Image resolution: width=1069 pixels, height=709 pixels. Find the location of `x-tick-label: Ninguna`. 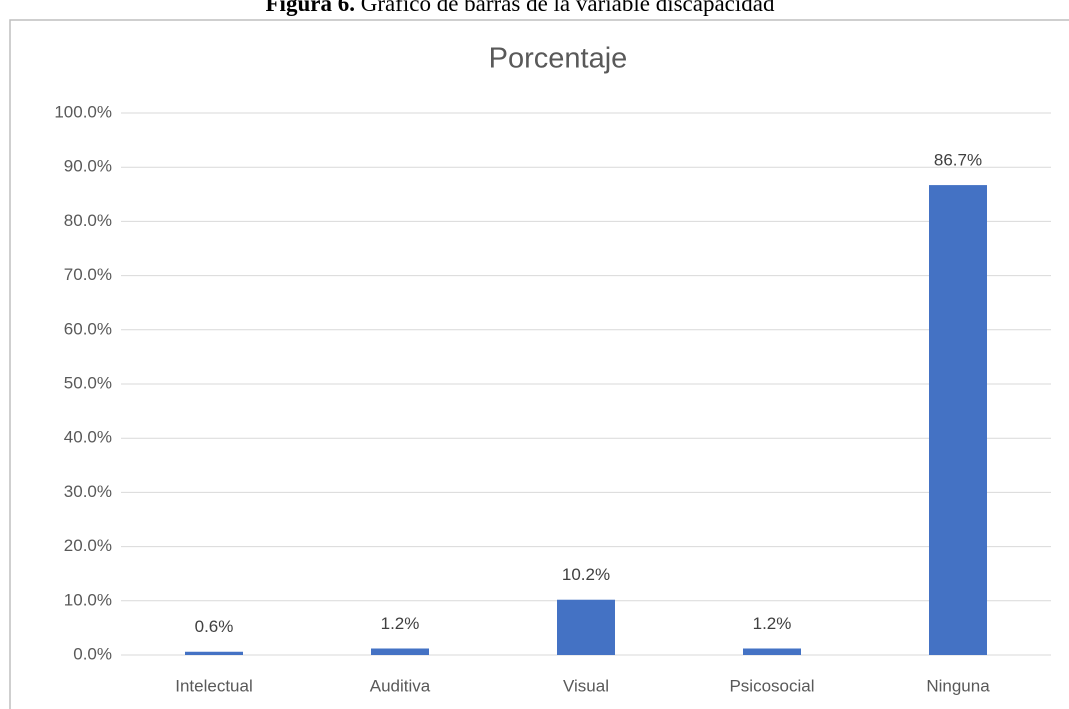

x-tick-label: Ninguna is located at coordinates (958, 685).